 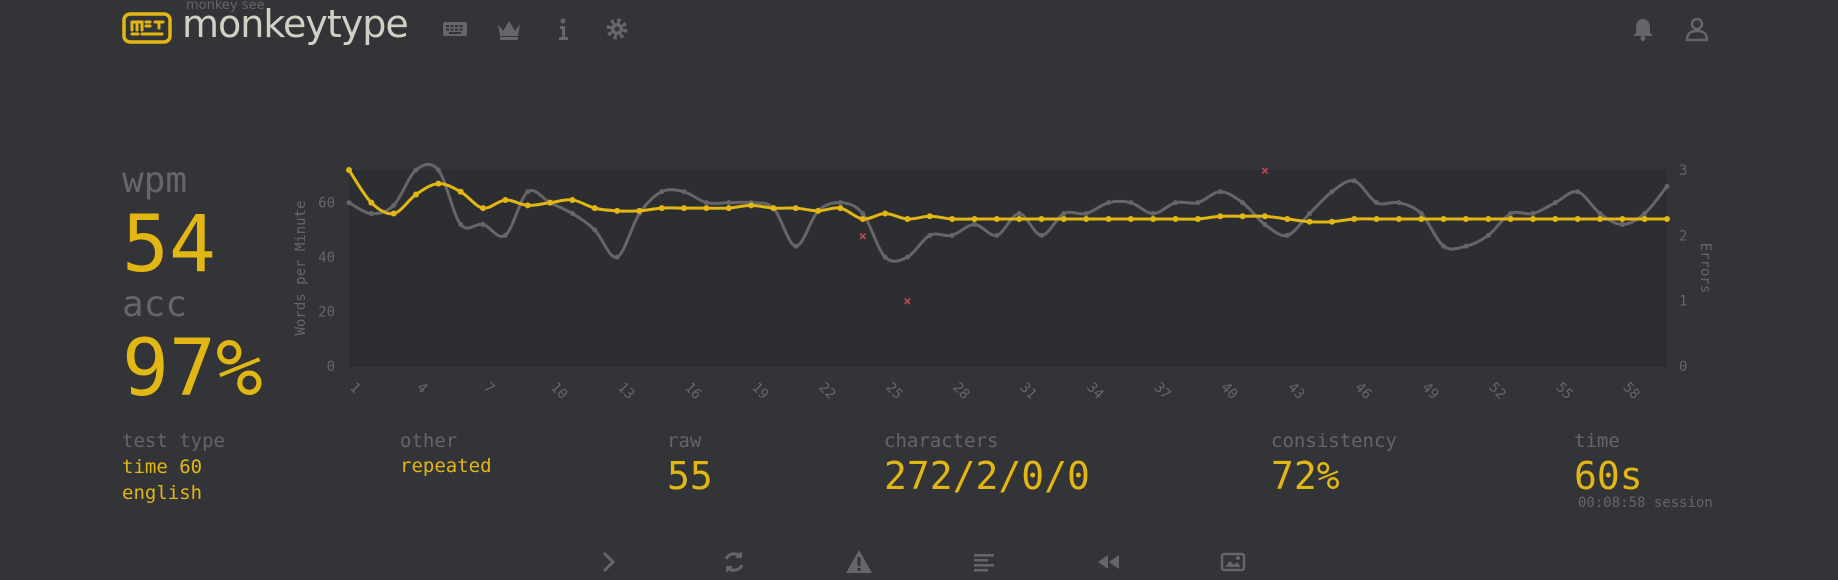 I want to click on words-history-icon, so click(x=984, y=562).